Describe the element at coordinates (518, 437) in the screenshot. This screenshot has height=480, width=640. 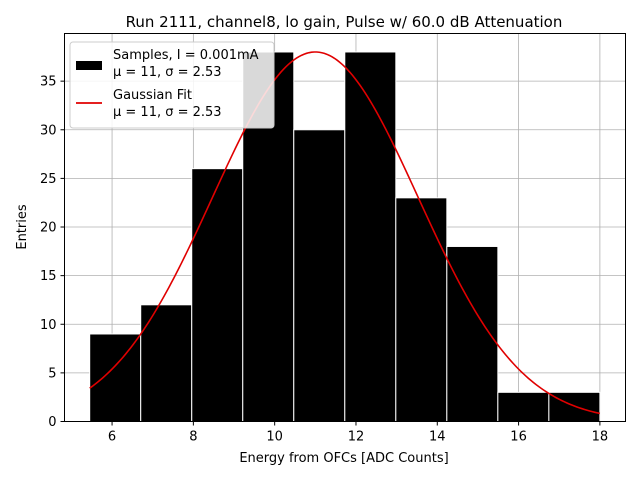
I see `x-tick-label: 16` at that location.